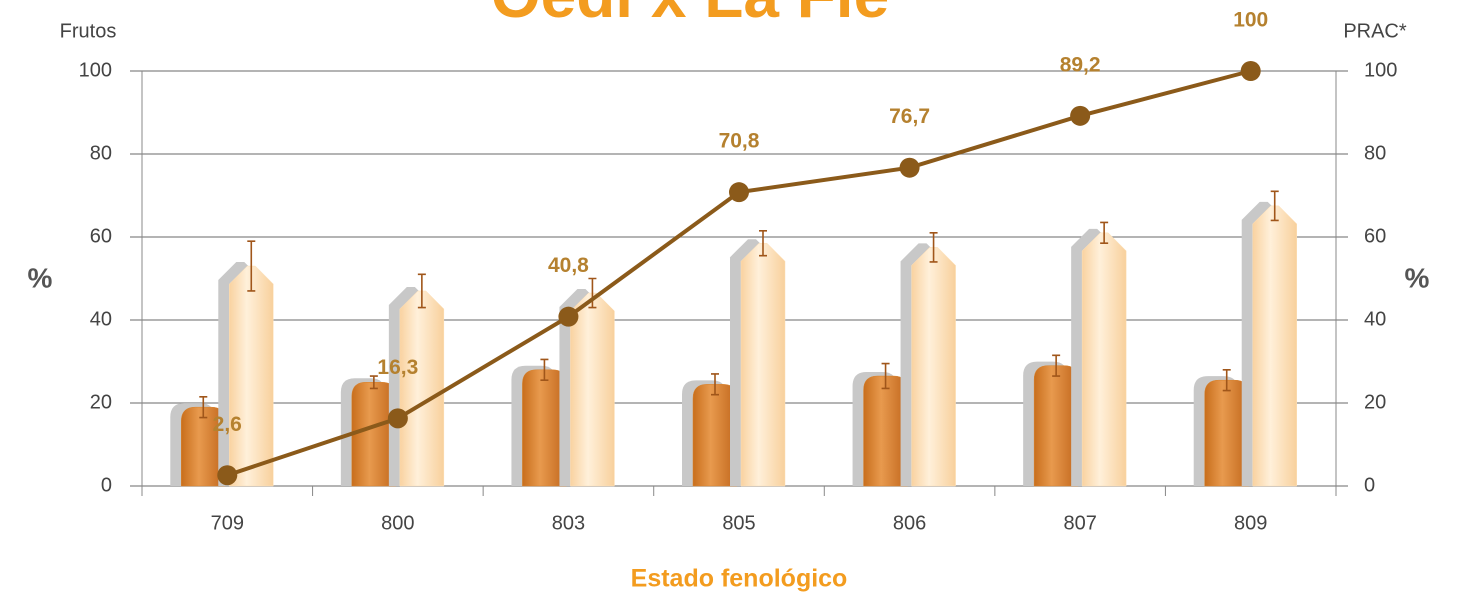 Image resolution: width=1461 pixels, height=607 pixels. What do you see at coordinates (909, 116) in the screenshot?
I see `data-label: 76,7` at bounding box center [909, 116].